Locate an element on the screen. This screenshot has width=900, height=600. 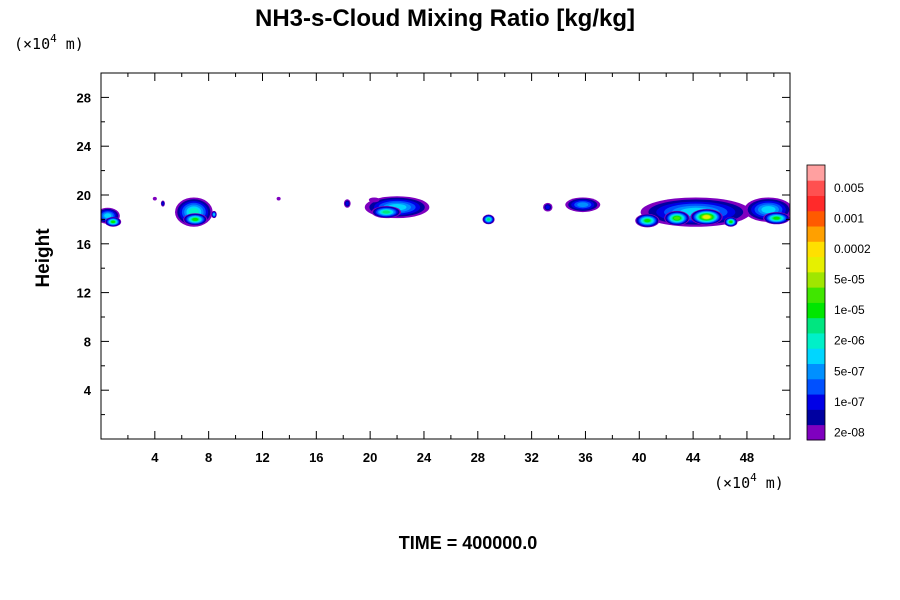
y-tick-label: 20 is located at coordinates (84, 195).